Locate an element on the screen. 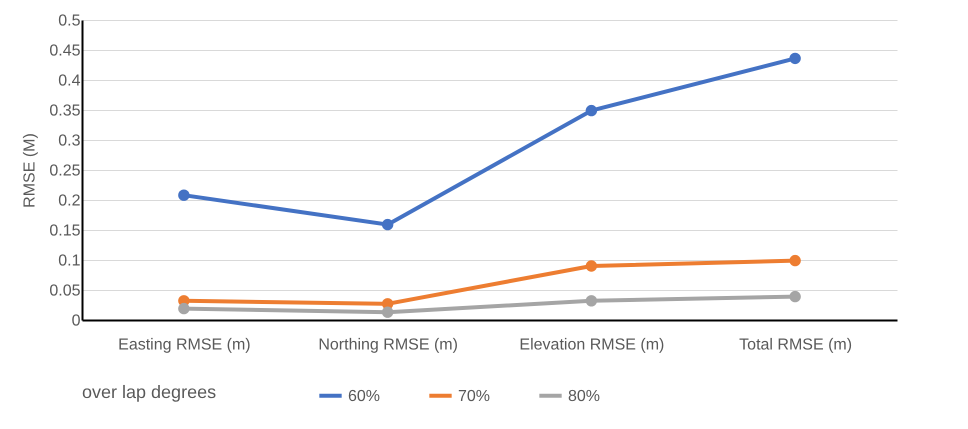 This screenshot has width=968, height=429. y-tick-label: 0.5 is located at coordinates (69, 21).